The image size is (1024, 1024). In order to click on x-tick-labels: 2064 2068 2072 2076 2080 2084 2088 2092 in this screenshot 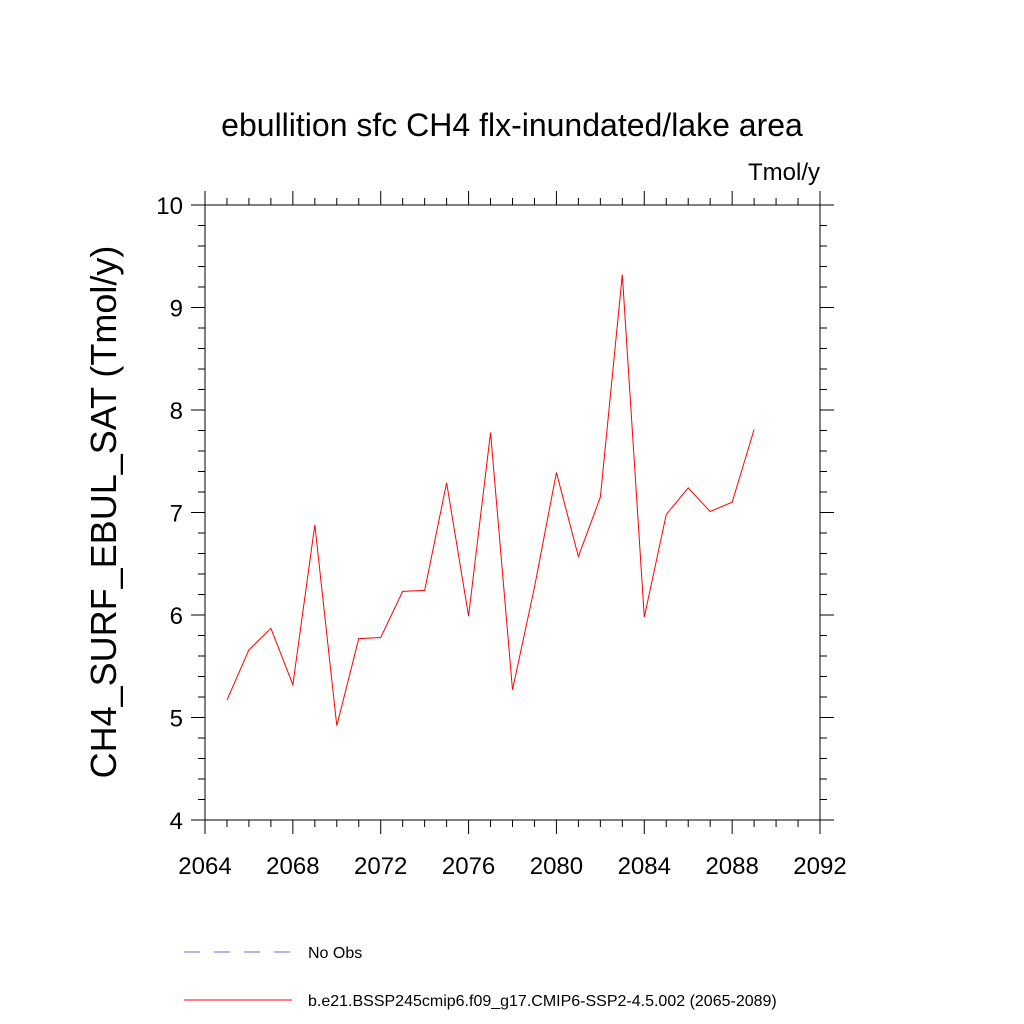, I will do `click(512, 866)`.